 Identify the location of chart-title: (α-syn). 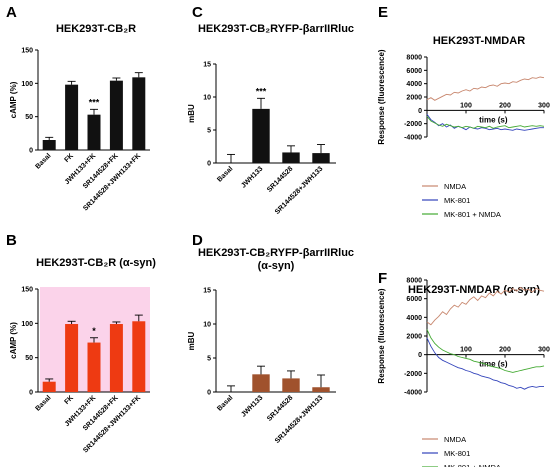
(276, 266).